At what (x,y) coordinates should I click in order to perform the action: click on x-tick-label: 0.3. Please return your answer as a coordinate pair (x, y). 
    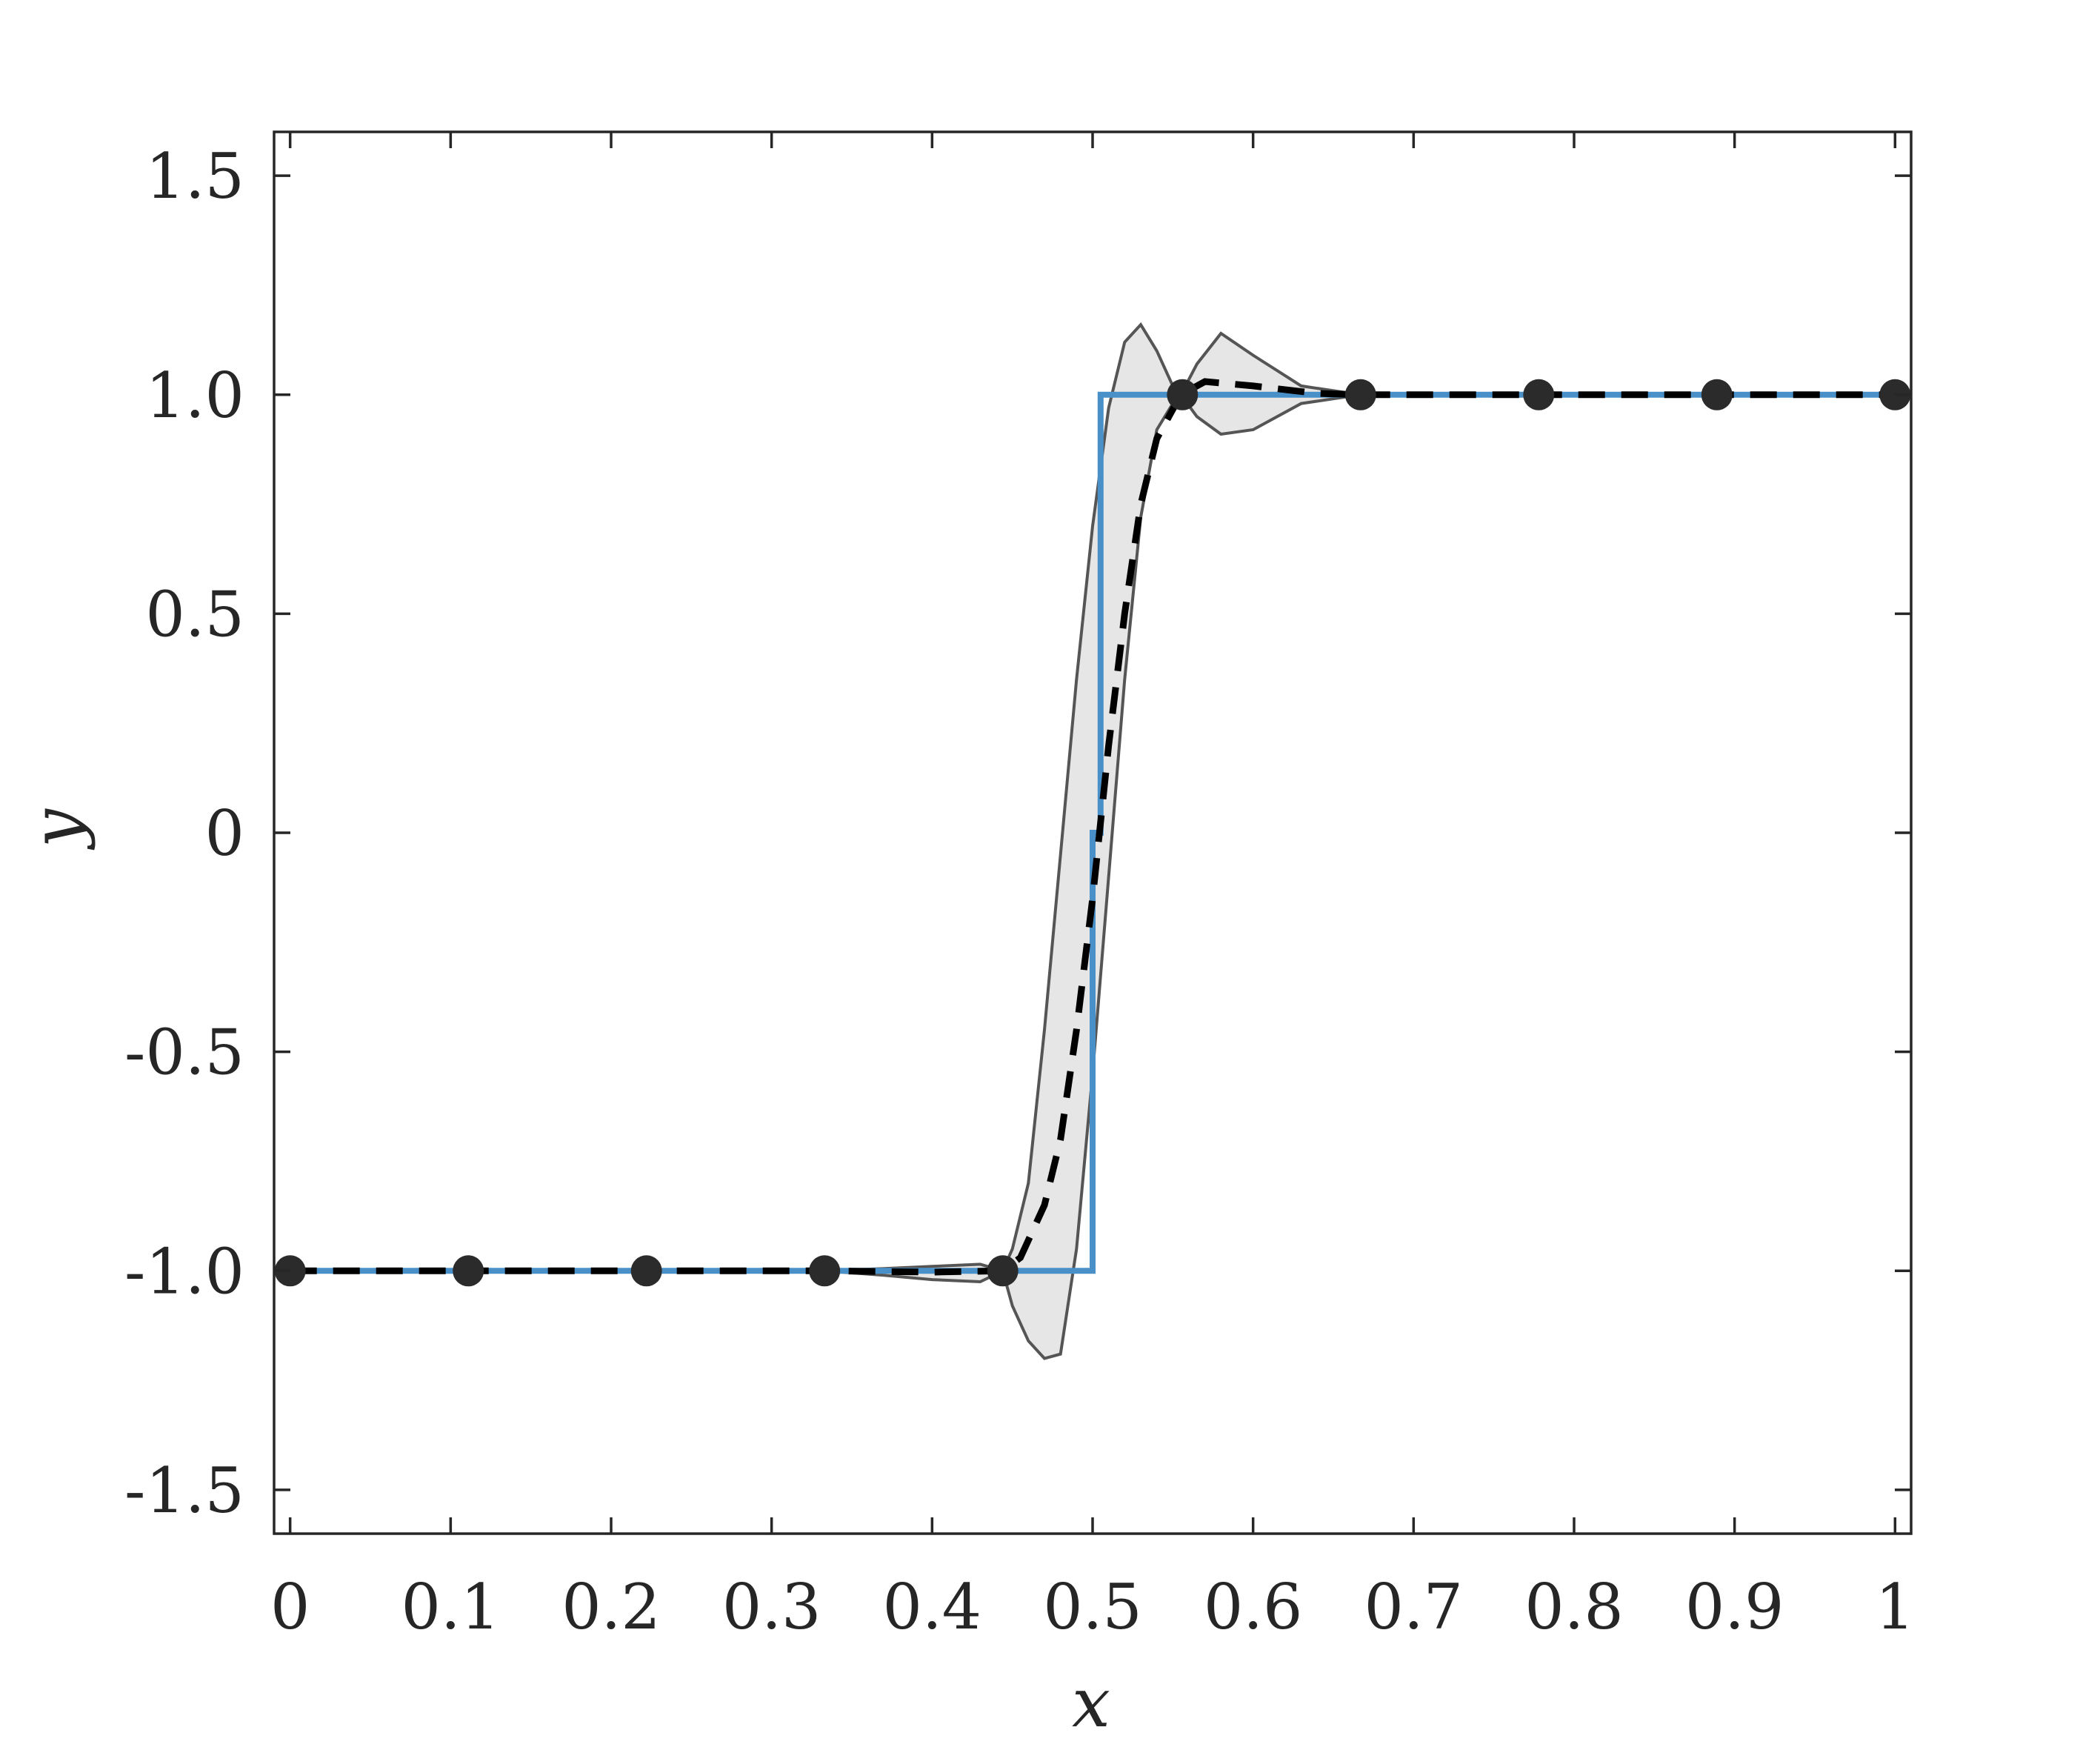
    Looking at the image, I should click on (771, 1607).